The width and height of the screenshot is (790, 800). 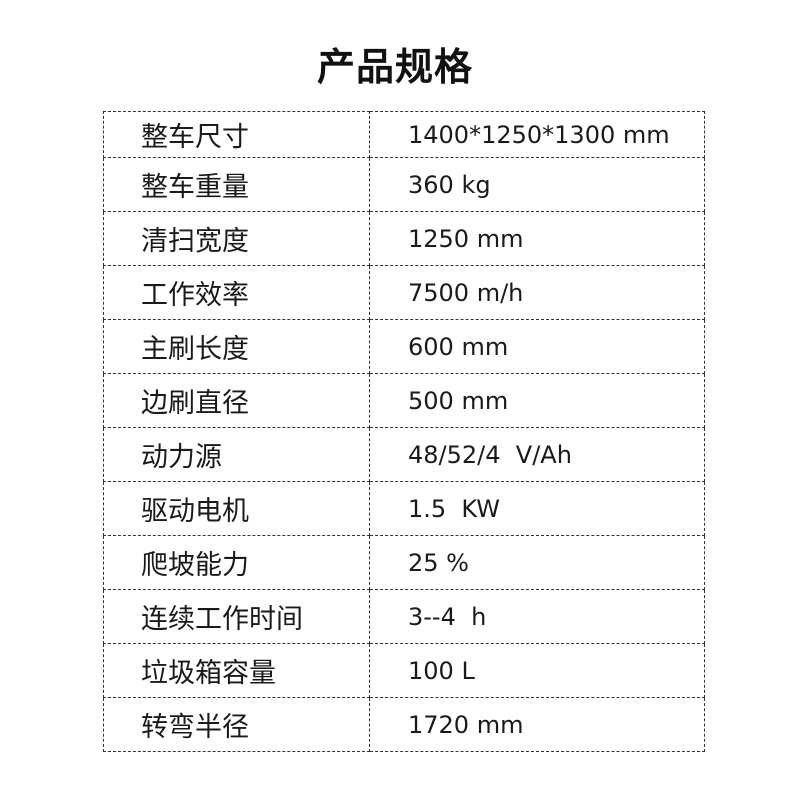 I want to click on spec-value: 25 %, so click(x=537, y=562).